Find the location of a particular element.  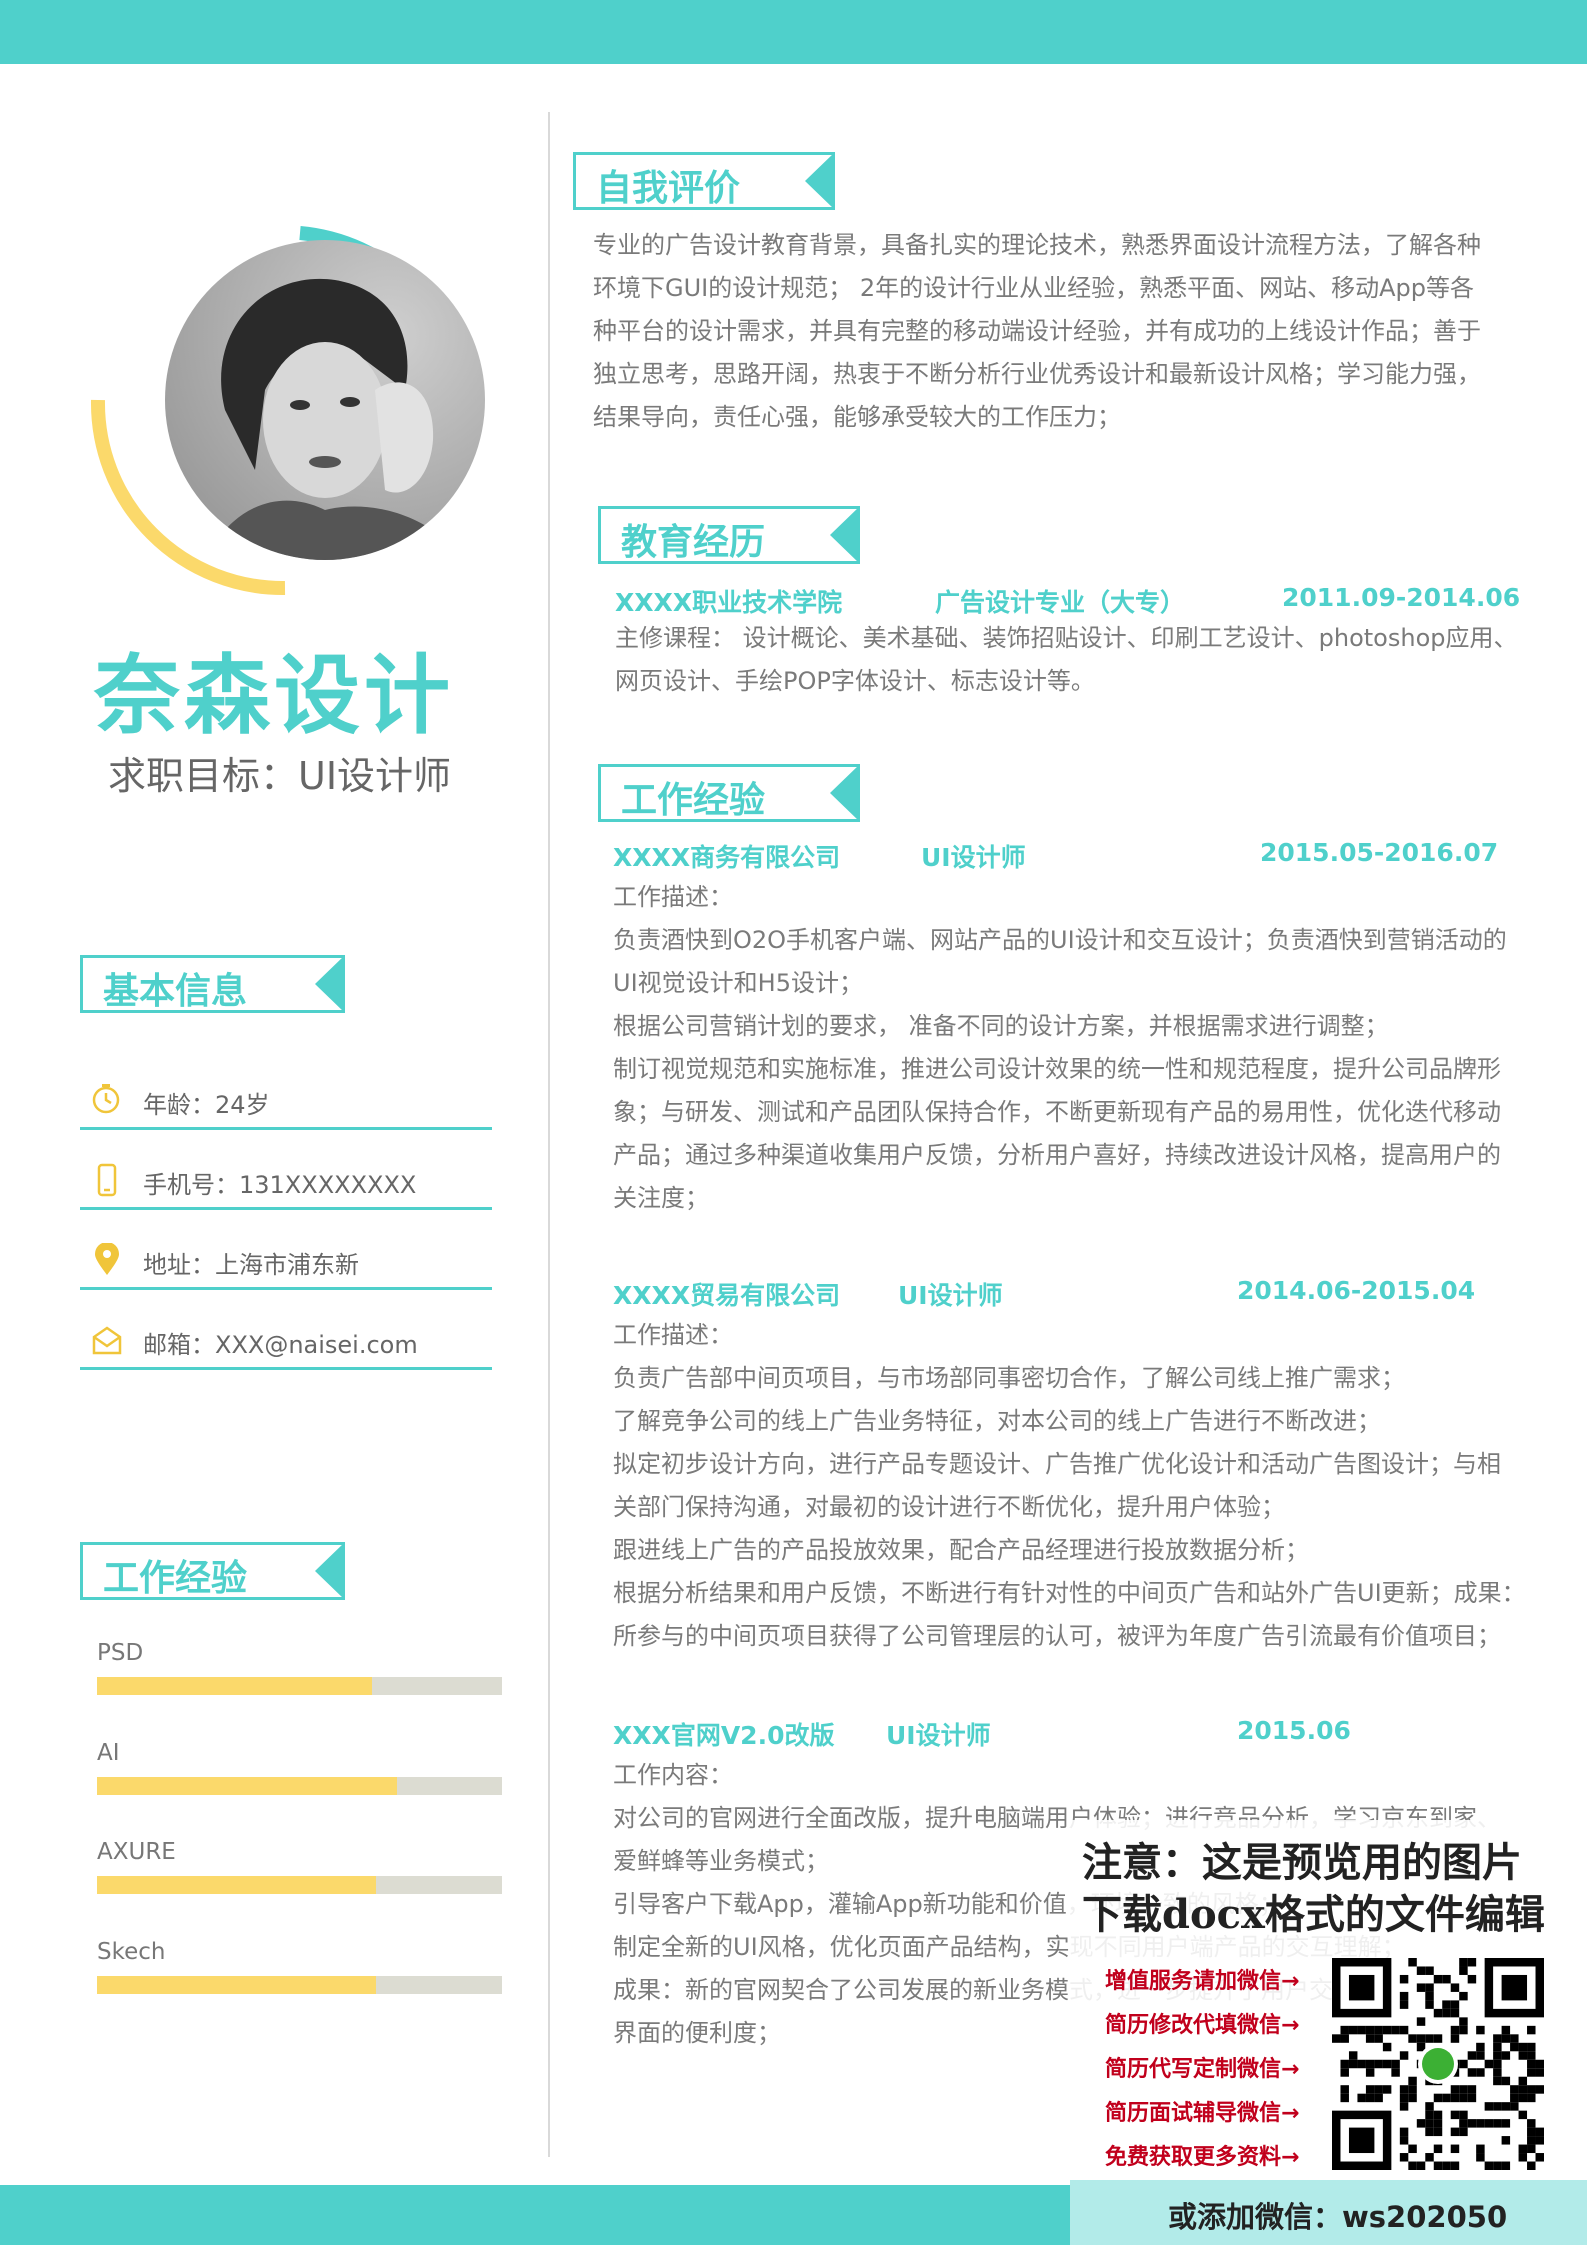

edu-dates: 2011.09-2014.06 is located at coordinates (1401, 597).